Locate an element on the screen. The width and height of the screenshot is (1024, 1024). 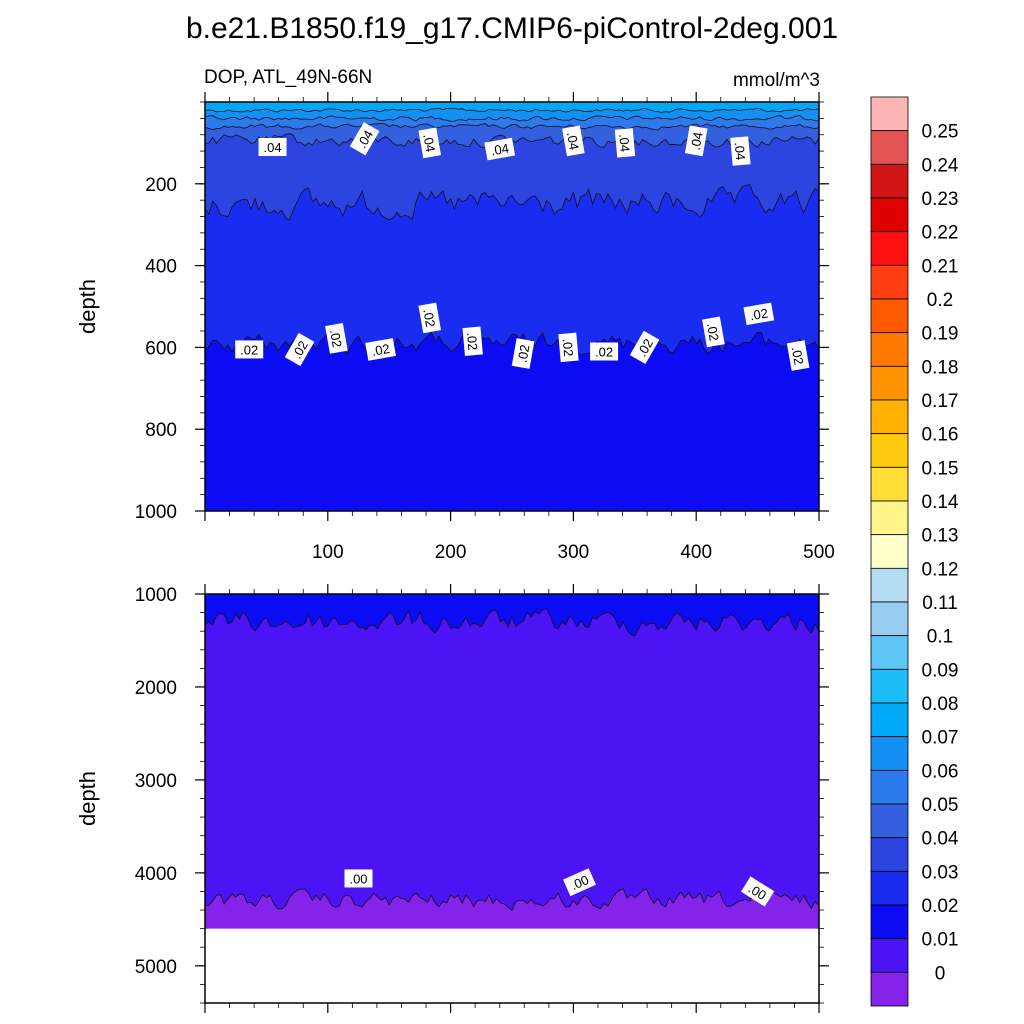
colorbar-label: 0.25 is located at coordinates (940, 132).